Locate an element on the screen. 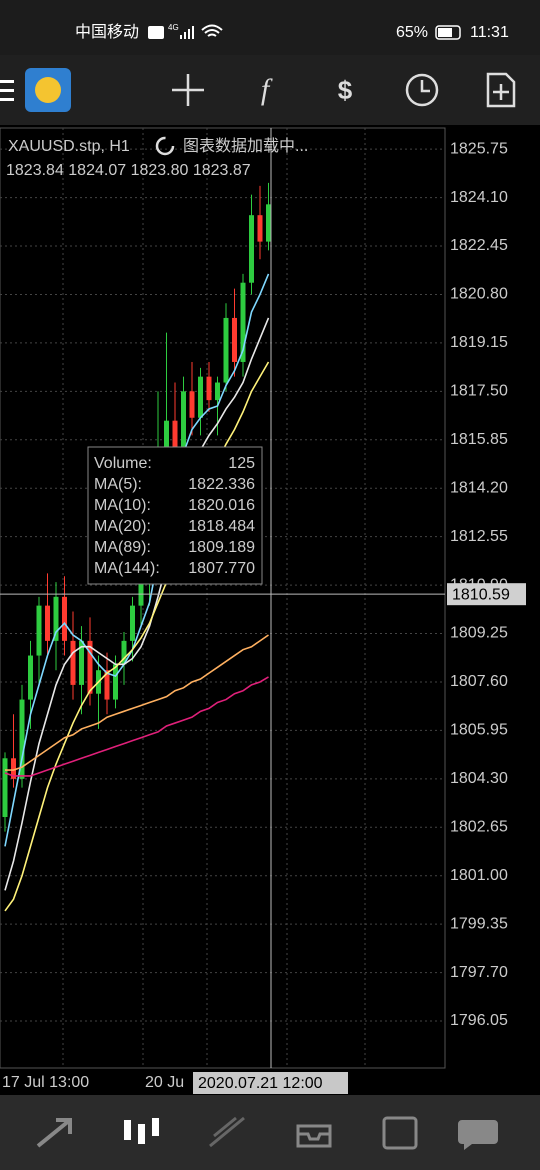 This screenshot has height=1170, width=540. y-tick-label: 1817.50 is located at coordinates (479, 391).